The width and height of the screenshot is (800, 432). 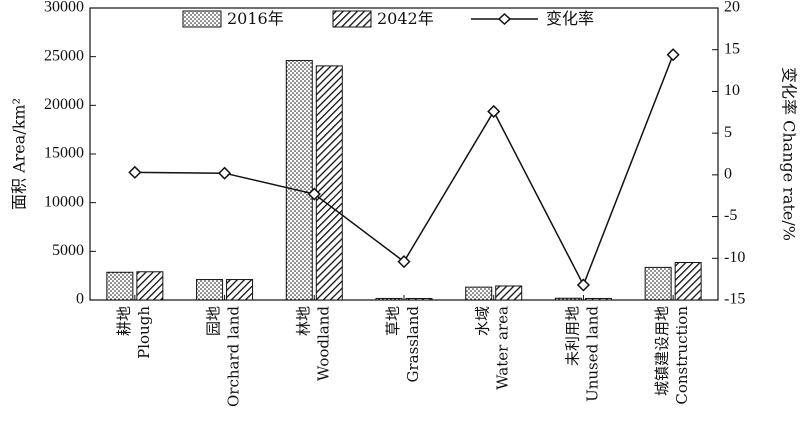 I want to click on category-label-en: Water area, so click(x=503, y=348).